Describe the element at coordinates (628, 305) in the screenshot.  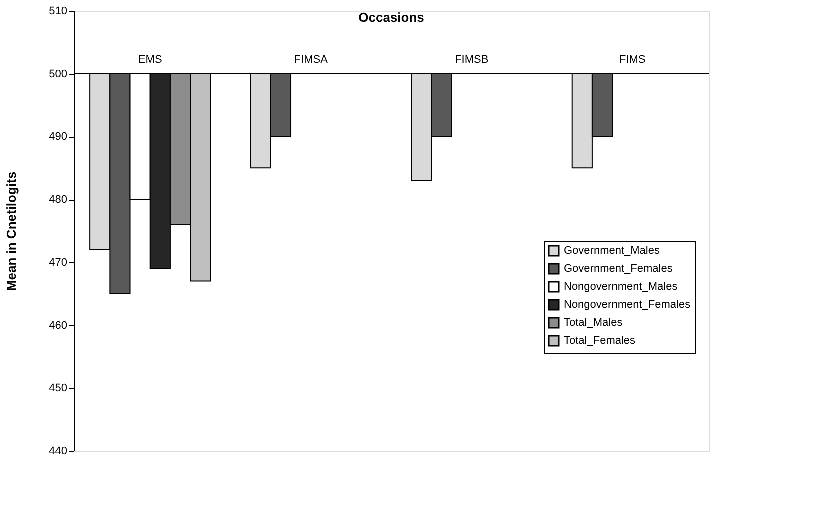
I see `legend-label: Nongovernment_Females` at that location.